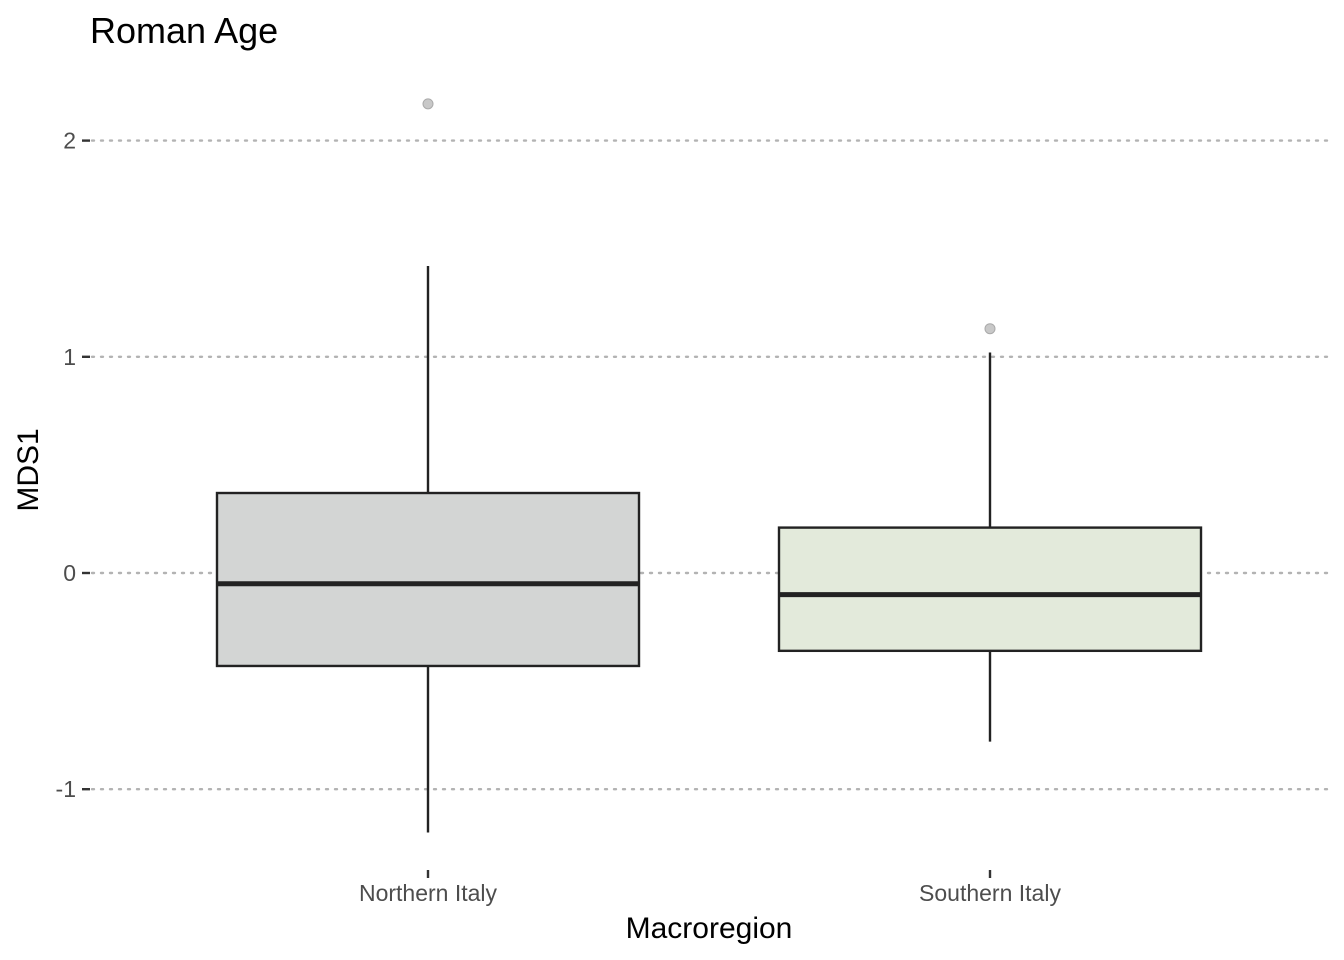 The image size is (1344, 960). I want to click on x-tick-label: Southern Italy, so click(990, 893).